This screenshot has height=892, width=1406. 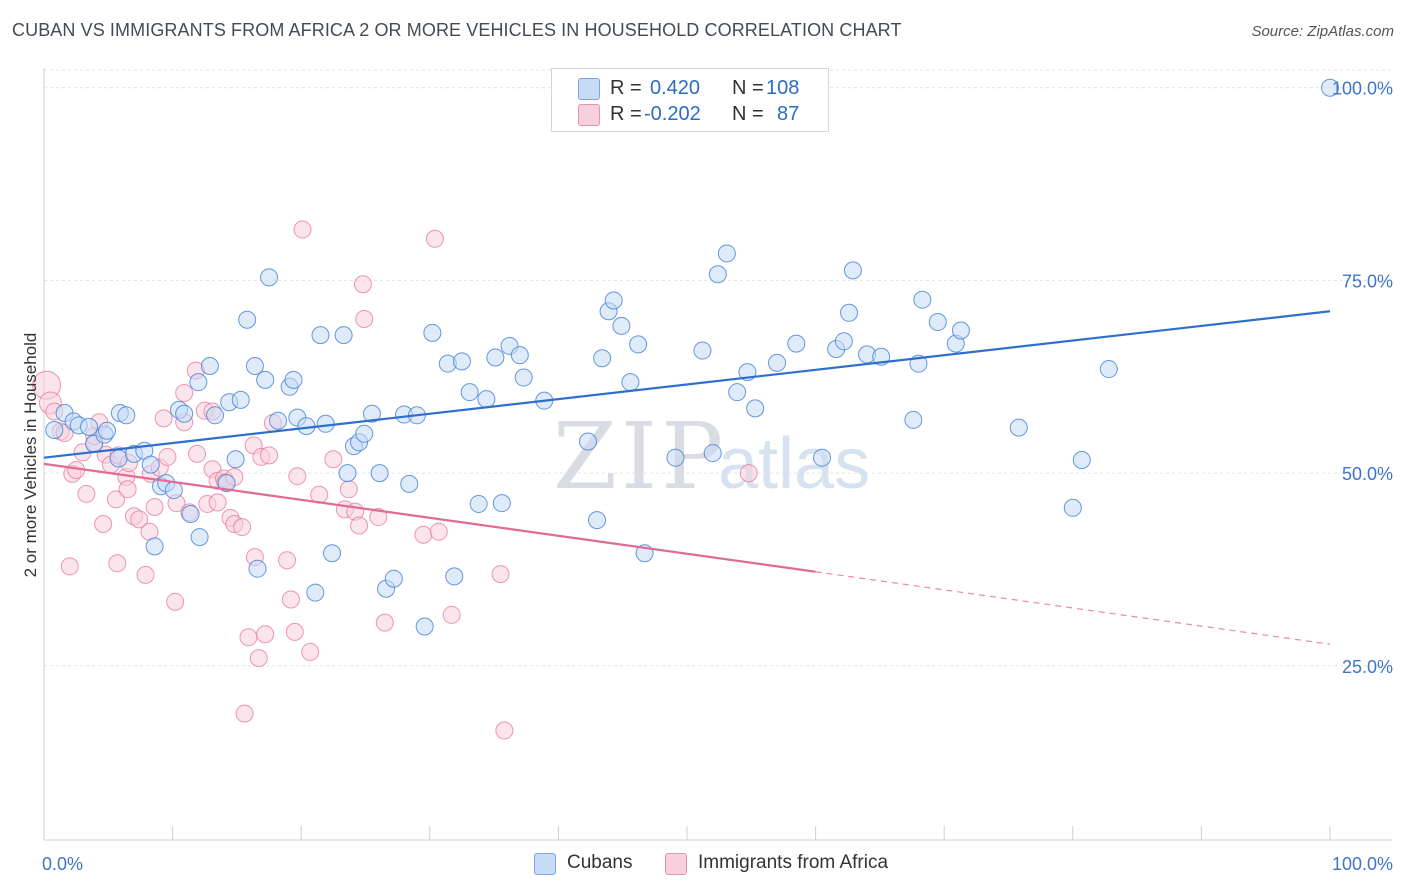 What do you see at coordinates (675, 88) in the screenshot?
I see `r-value: 0.420` at bounding box center [675, 88].